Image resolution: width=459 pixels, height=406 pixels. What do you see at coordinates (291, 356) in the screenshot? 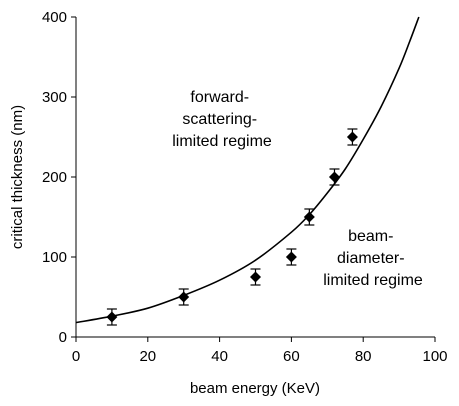
I see `x-tick-label: 60` at bounding box center [291, 356].